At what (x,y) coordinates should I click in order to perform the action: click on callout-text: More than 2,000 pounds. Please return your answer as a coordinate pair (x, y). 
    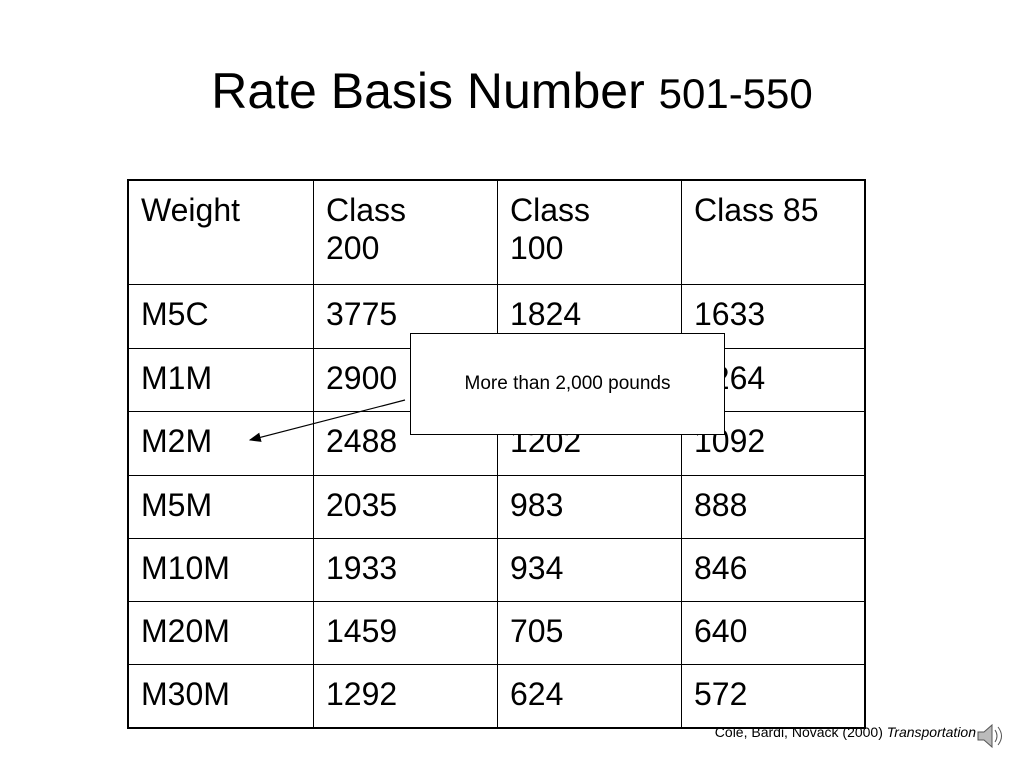
    Looking at the image, I should click on (567, 383).